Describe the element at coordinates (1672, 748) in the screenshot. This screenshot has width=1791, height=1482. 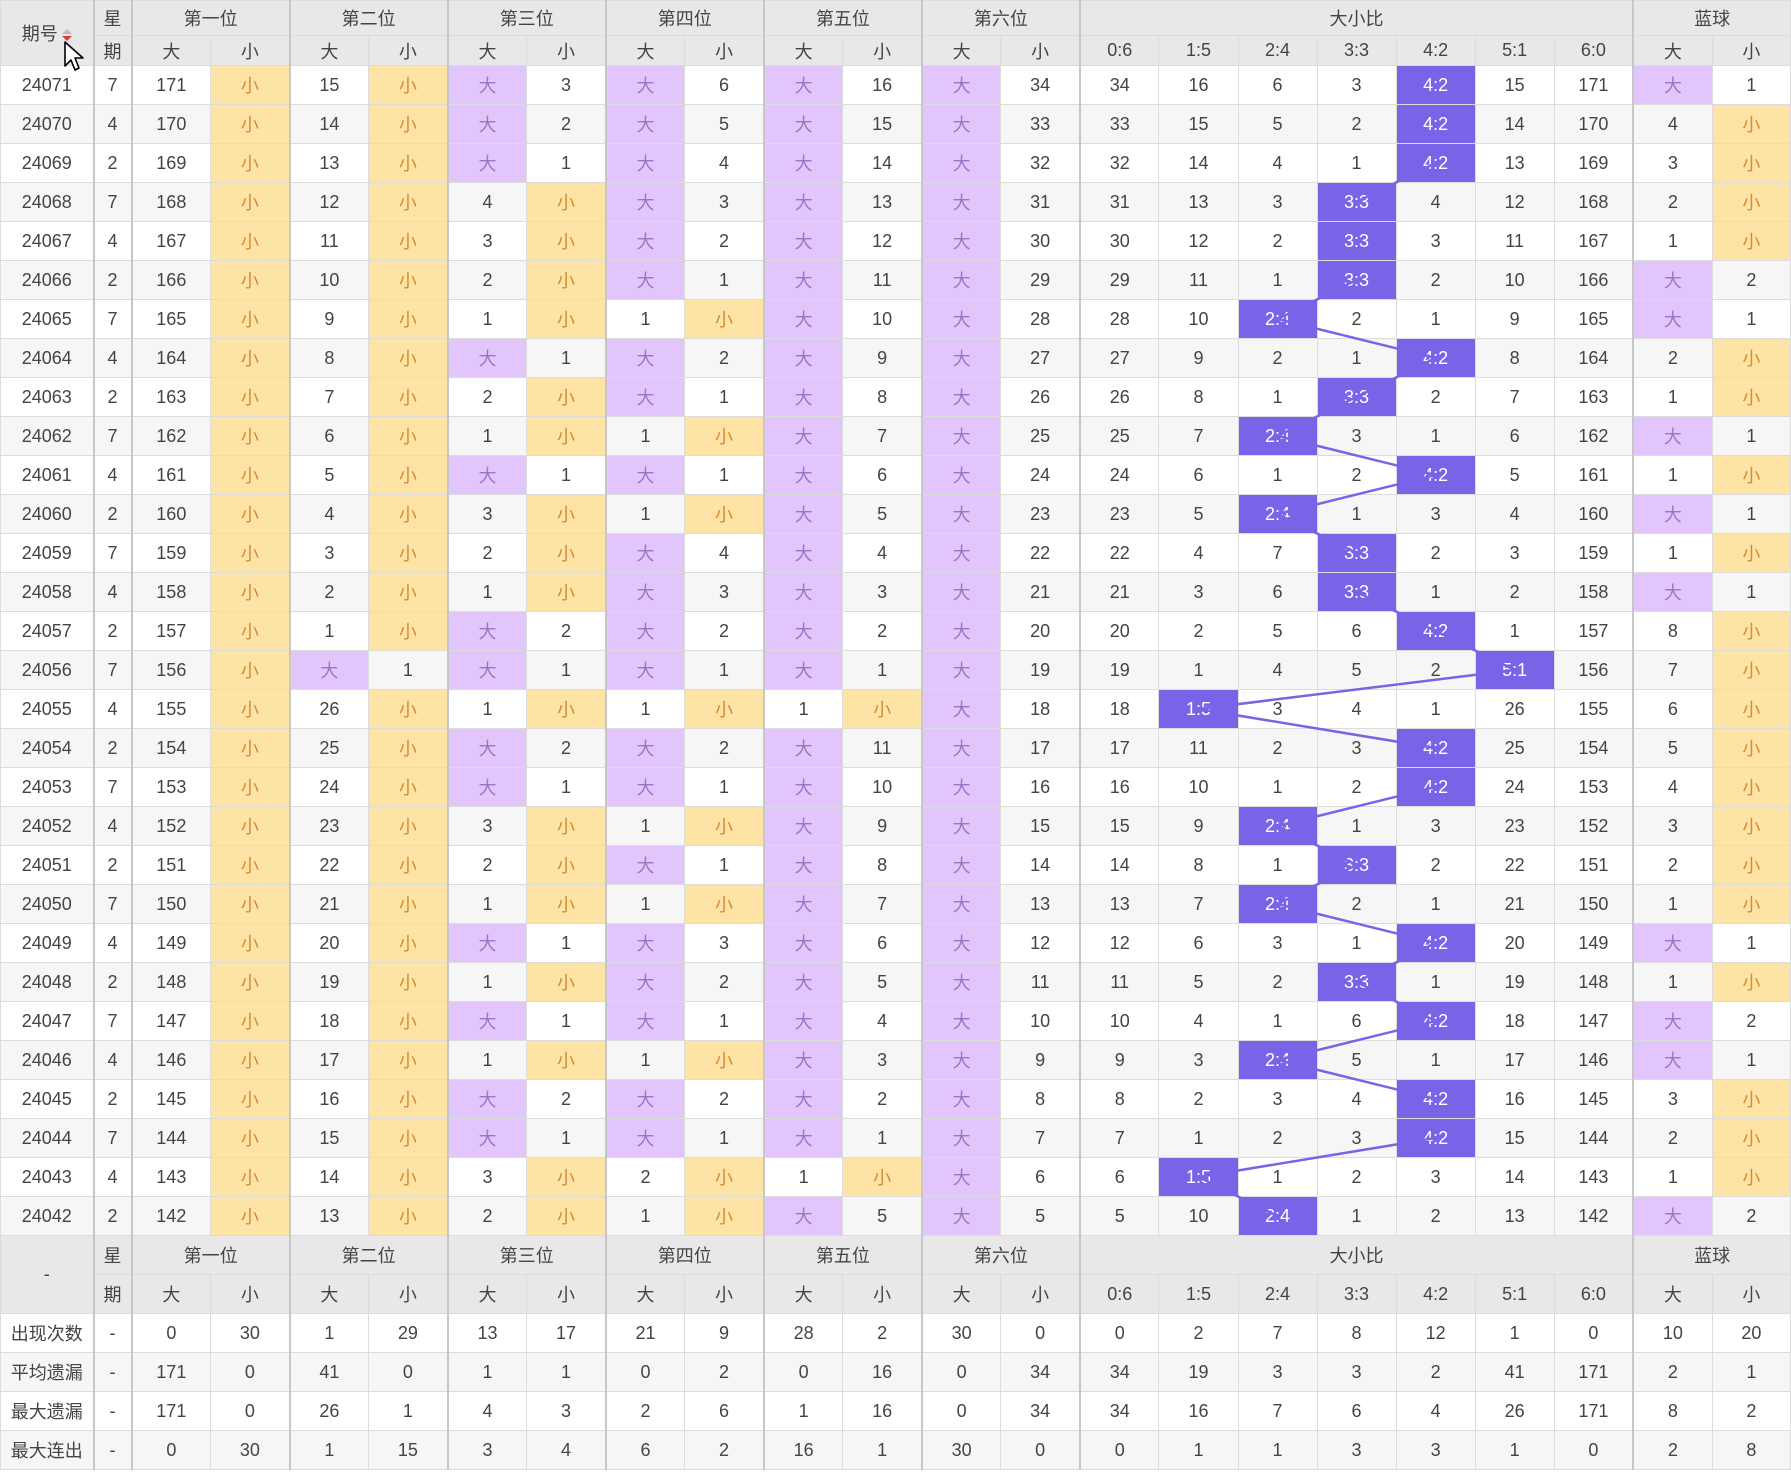
I see `blue-big-cell: 5` at that location.